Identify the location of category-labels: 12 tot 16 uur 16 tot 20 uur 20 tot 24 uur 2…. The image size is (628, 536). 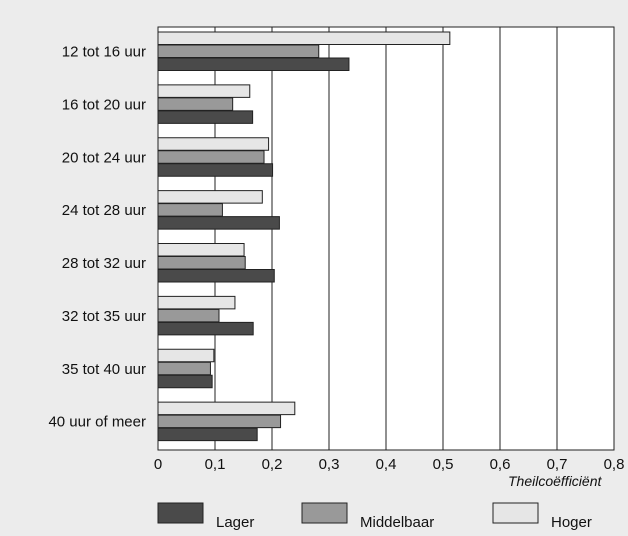
(97, 237).